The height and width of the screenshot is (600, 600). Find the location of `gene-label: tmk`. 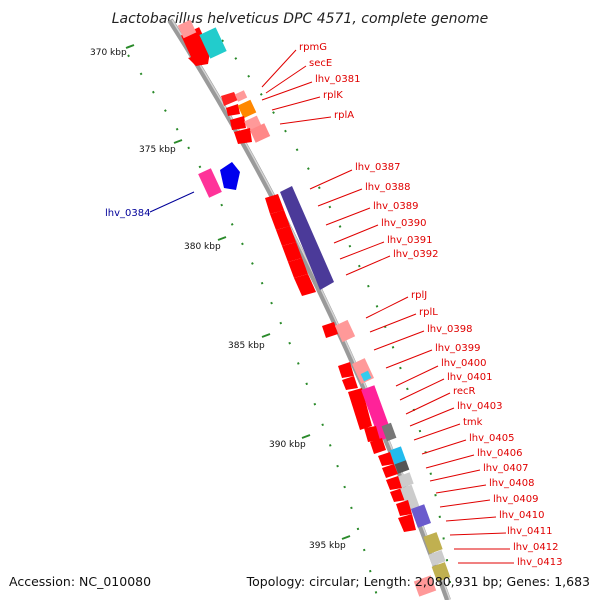

gene-label: tmk is located at coordinates (473, 422).